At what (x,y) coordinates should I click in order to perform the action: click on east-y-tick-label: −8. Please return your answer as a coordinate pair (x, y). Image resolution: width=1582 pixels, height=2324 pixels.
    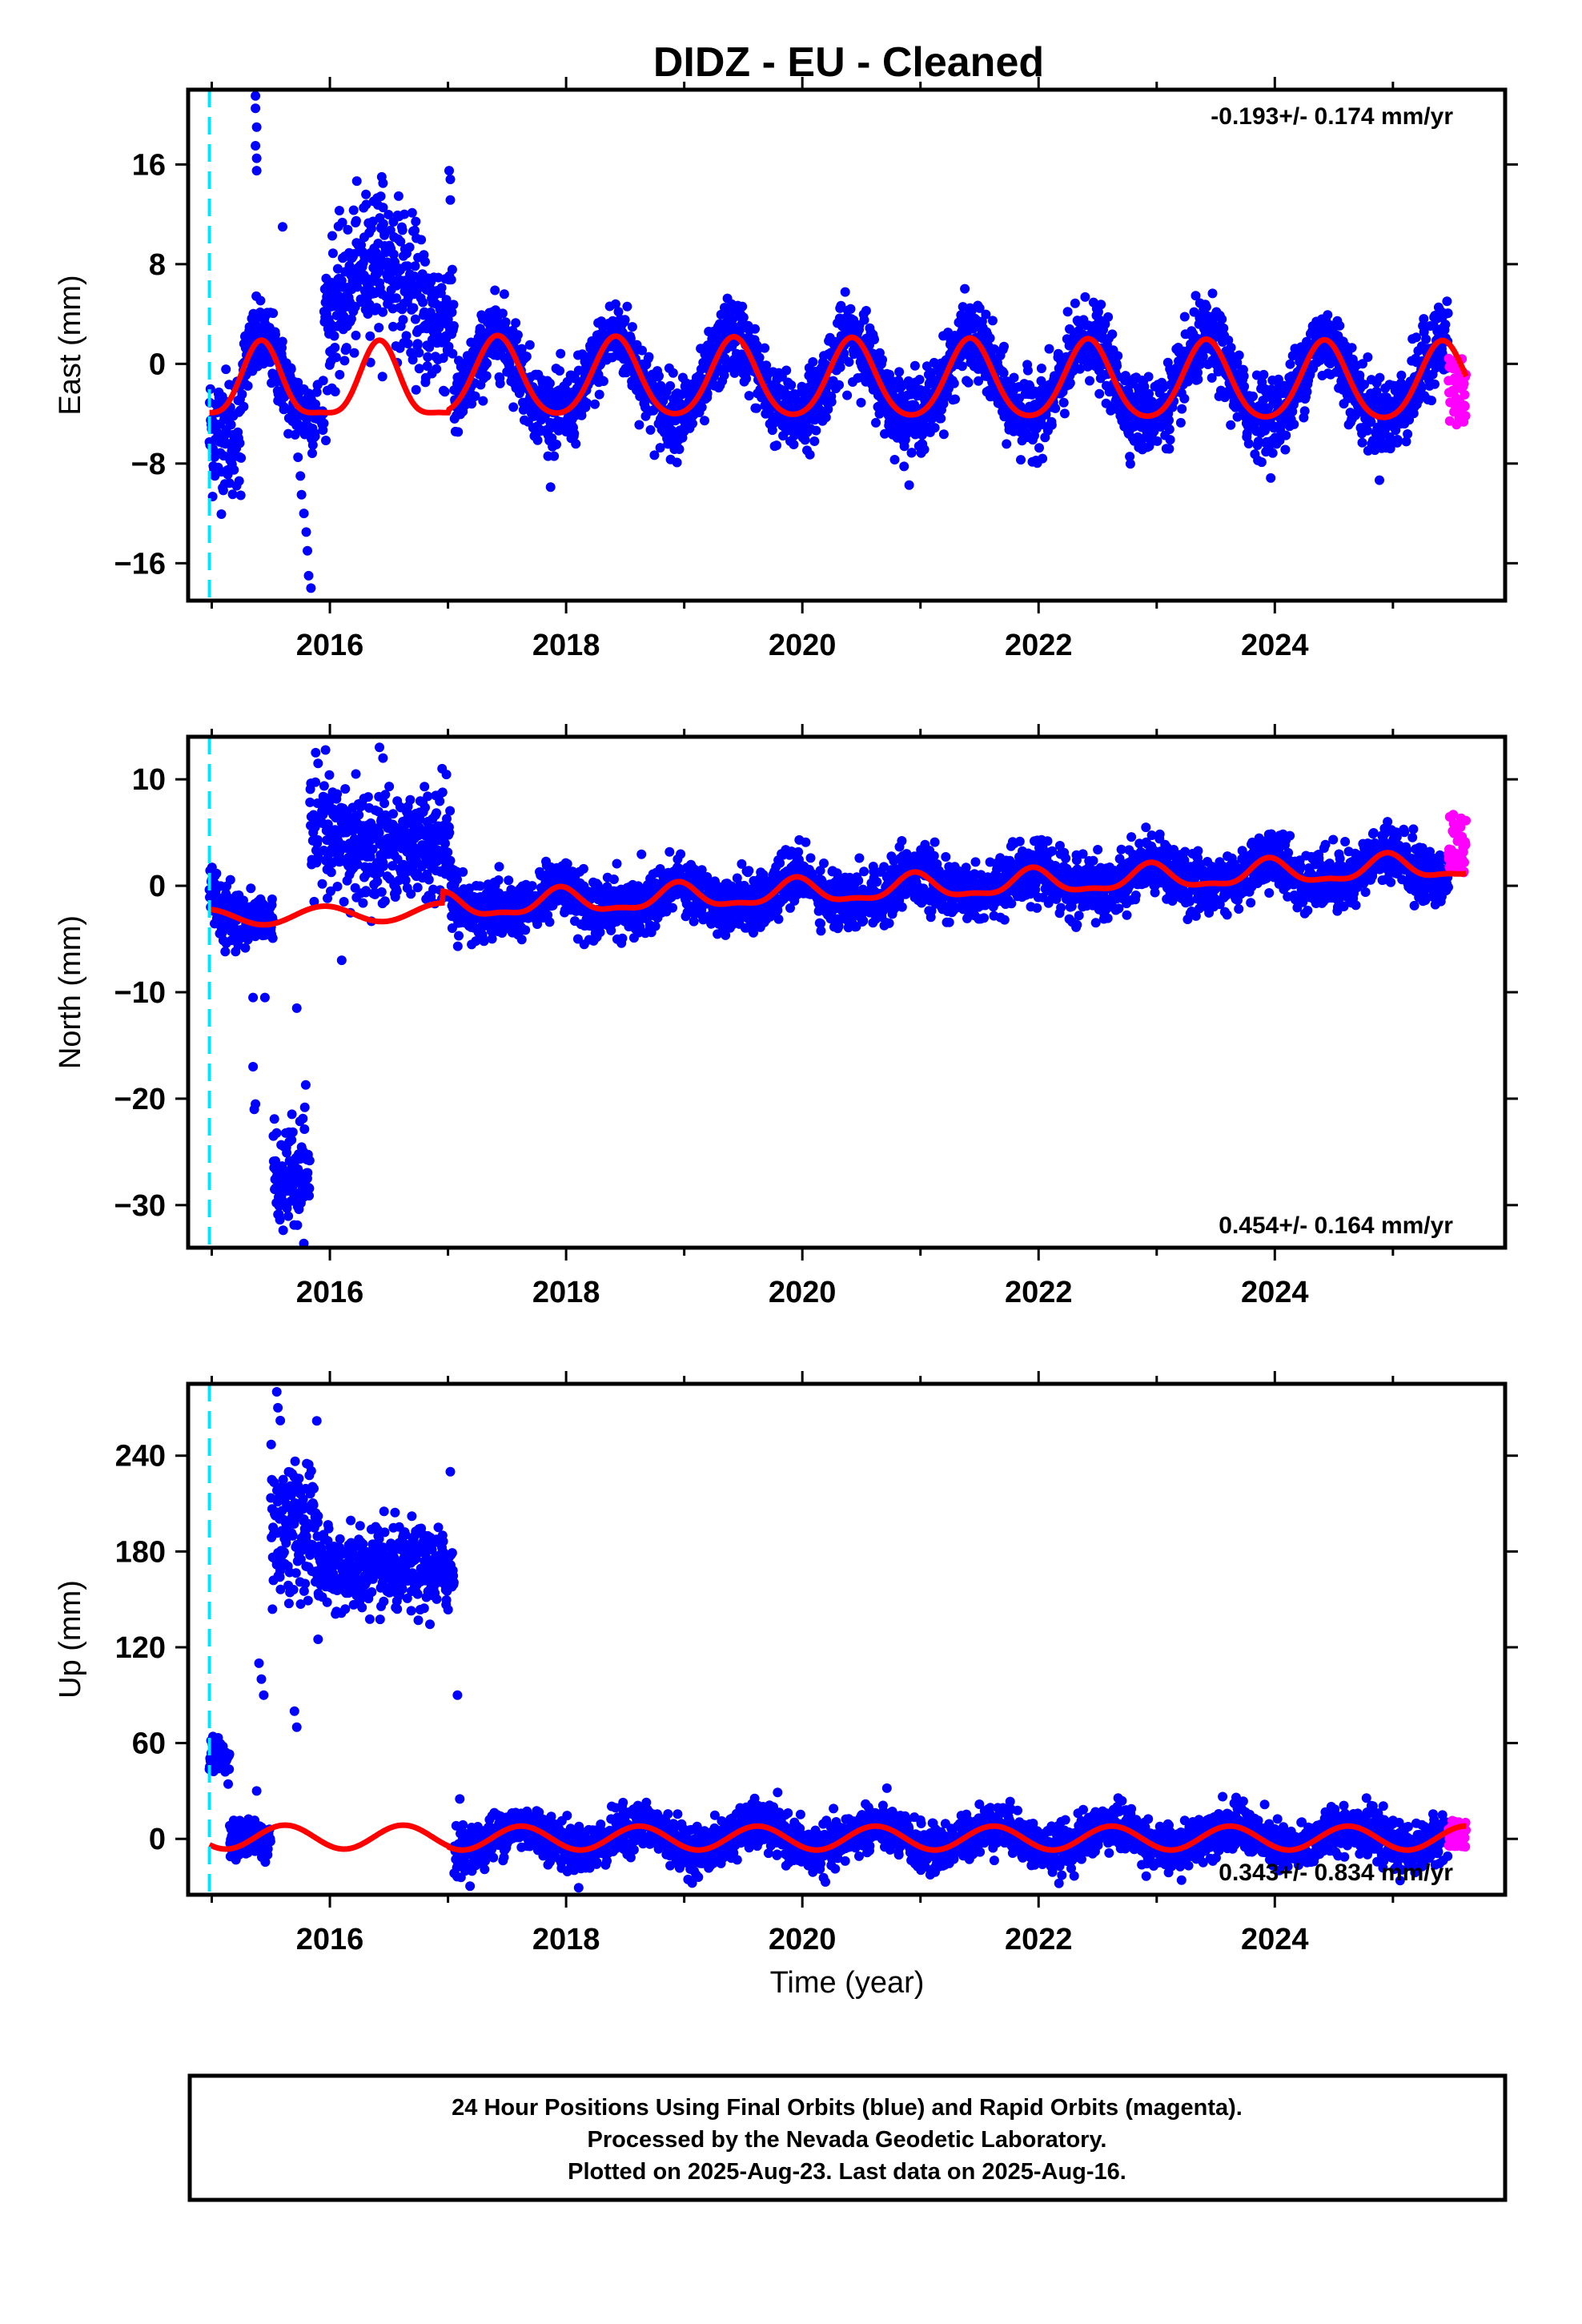
    Looking at the image, I should click on (148, 464).